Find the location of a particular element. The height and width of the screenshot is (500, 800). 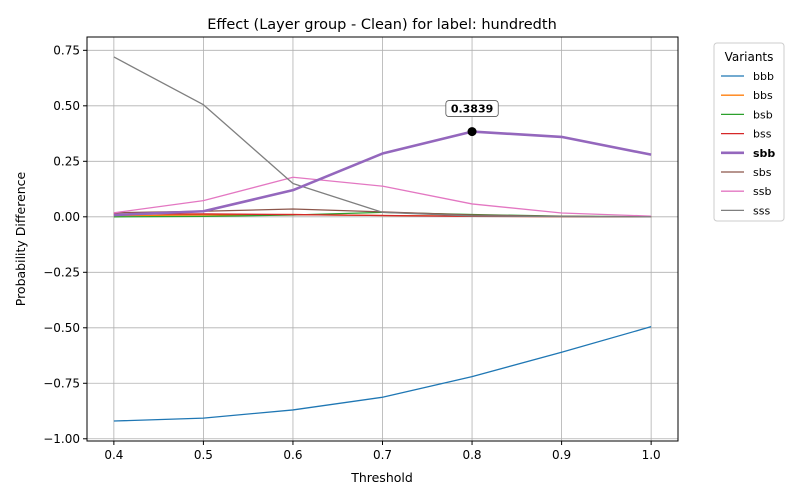

x-tick-label: 0.5 is located at coordinates (203, 455).